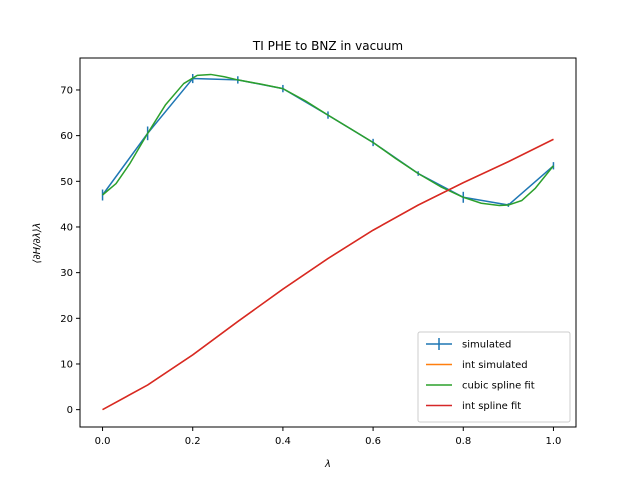  Describe the element at coordinates (327, 464) in the screenshot. I see `x-axis-label: λ` at that location.